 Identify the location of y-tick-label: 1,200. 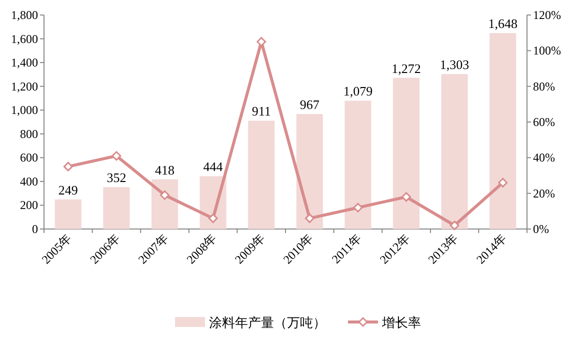
(24, 86).